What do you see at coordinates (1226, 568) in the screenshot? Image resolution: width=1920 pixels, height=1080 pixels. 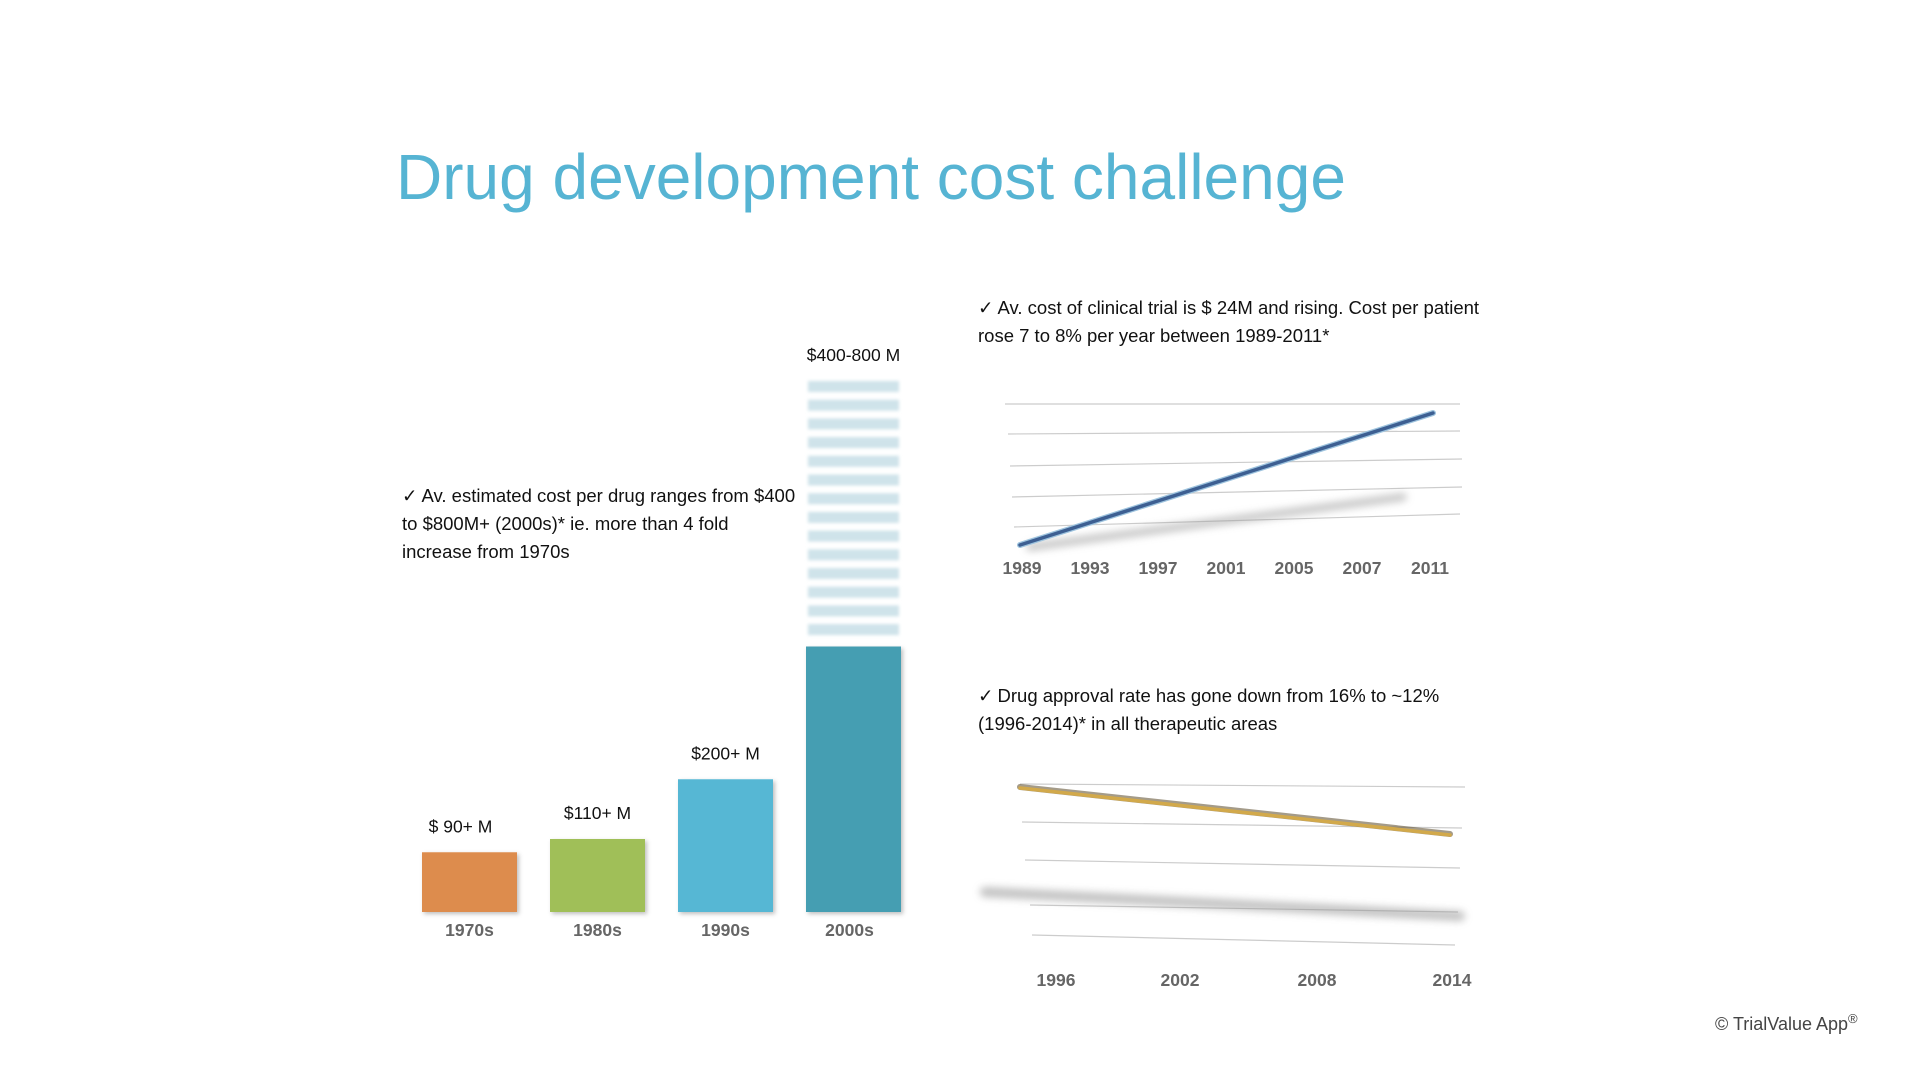 I see `x-tick-label: 2001` at bounding box center [1226, 568].